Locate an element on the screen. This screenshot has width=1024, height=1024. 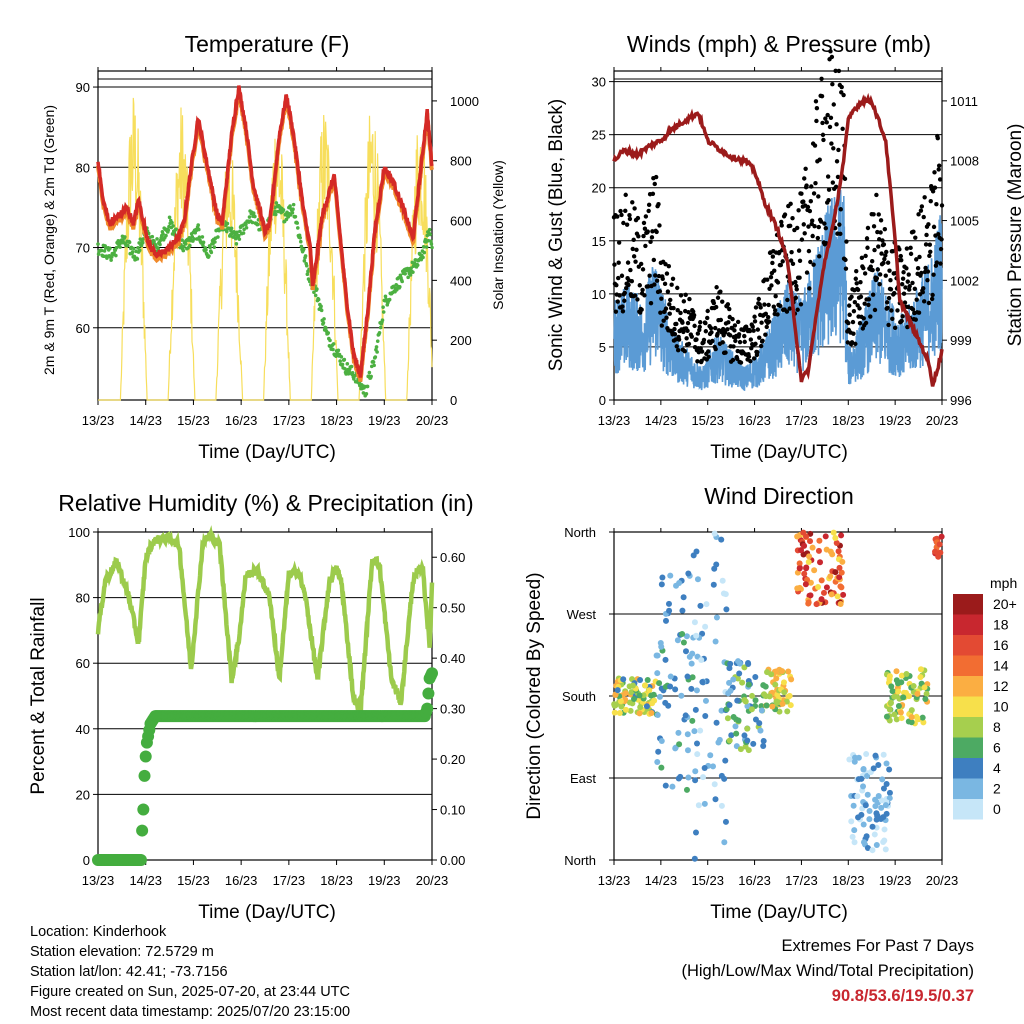
x-tick-label: 14/23 is located at coordinates (145, 880).